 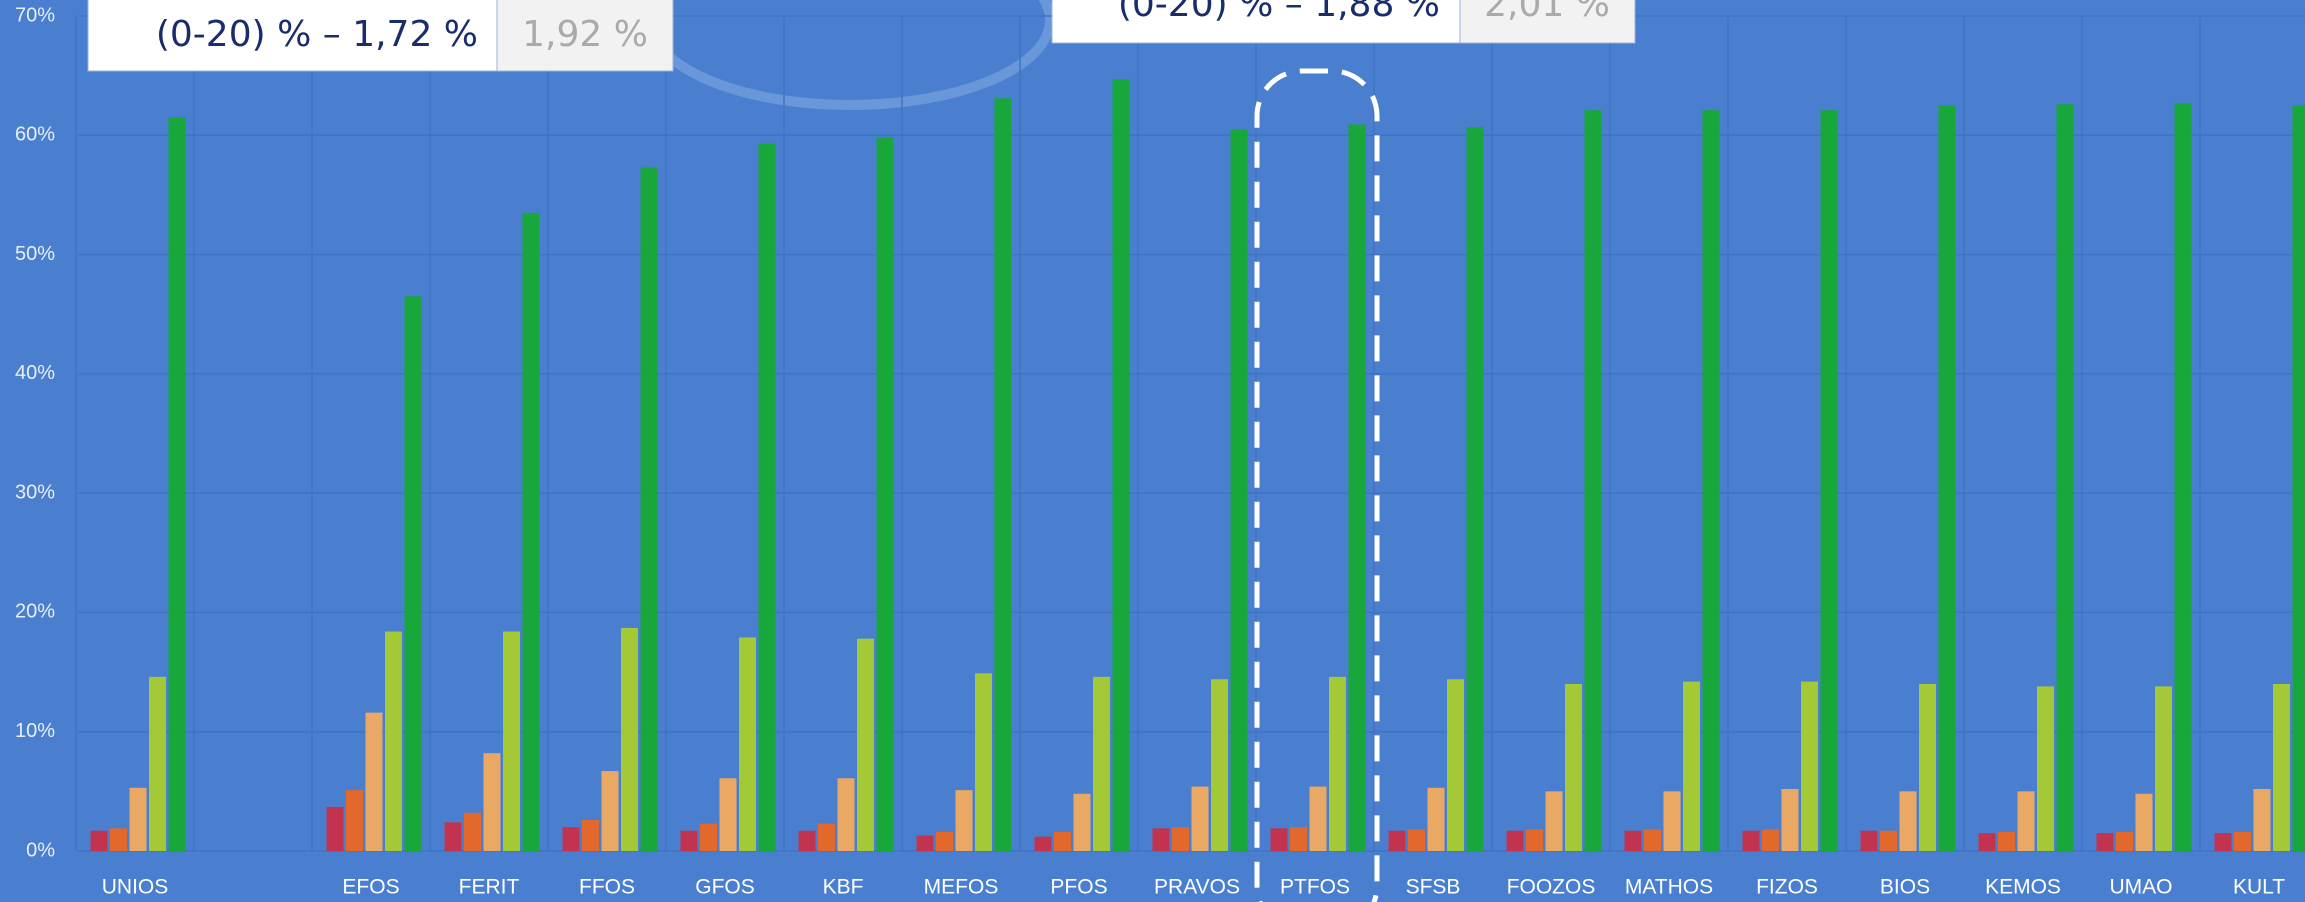 I want to click on x-tick-label: FFOS, so click(x=607, y=887).